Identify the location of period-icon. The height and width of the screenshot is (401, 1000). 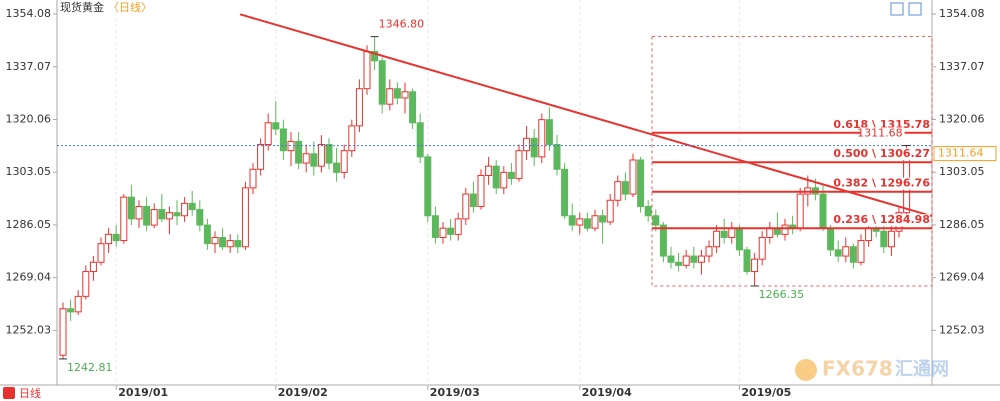
(9, 393).